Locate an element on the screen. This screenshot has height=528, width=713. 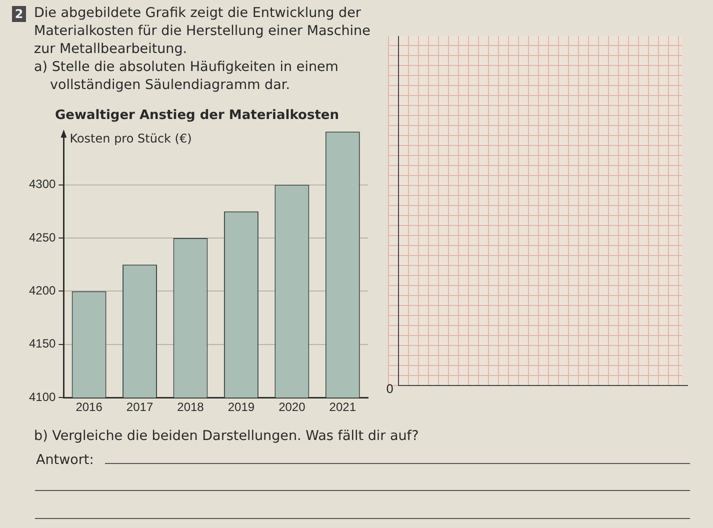
y-tick-label: 4250 is located at coordinates (42, 237).